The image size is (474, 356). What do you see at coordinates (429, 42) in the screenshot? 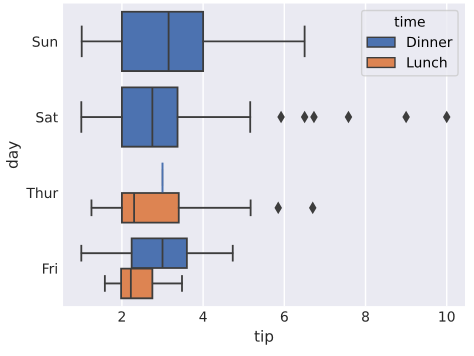
I see `legend-label: Dinner` at bounding box center [429, 42].